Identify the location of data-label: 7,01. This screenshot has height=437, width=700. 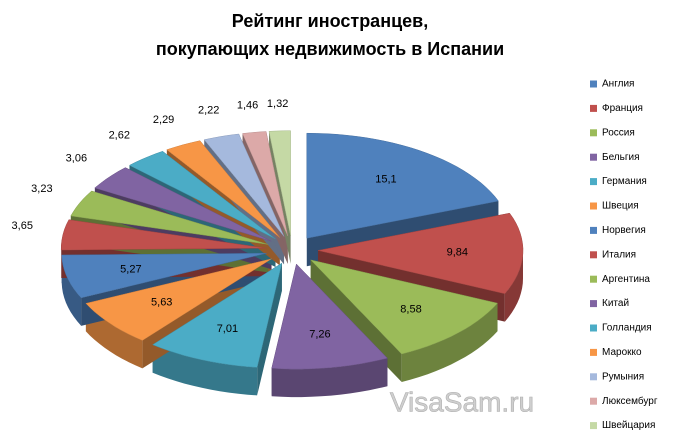
(227, 329).